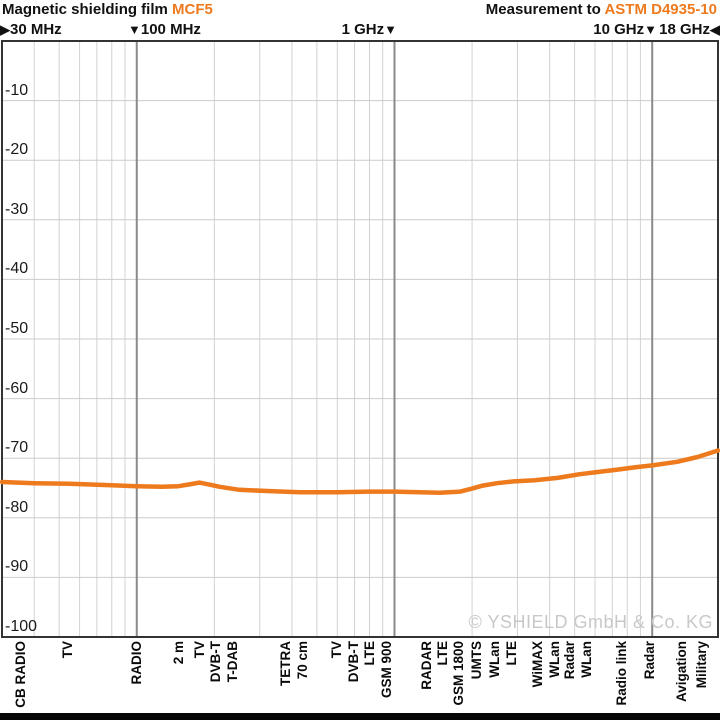  I want to click on band-label: GSM 1800, so click(458, 673).